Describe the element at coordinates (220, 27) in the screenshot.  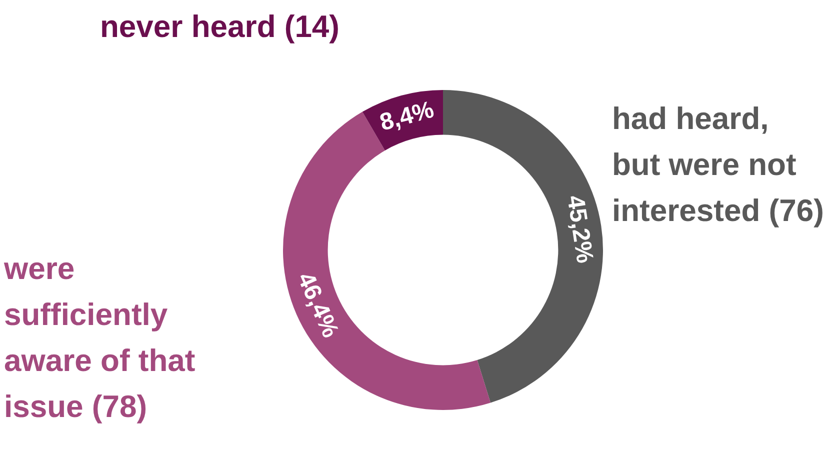
I see `slice-label: never heard (14)` at that location.